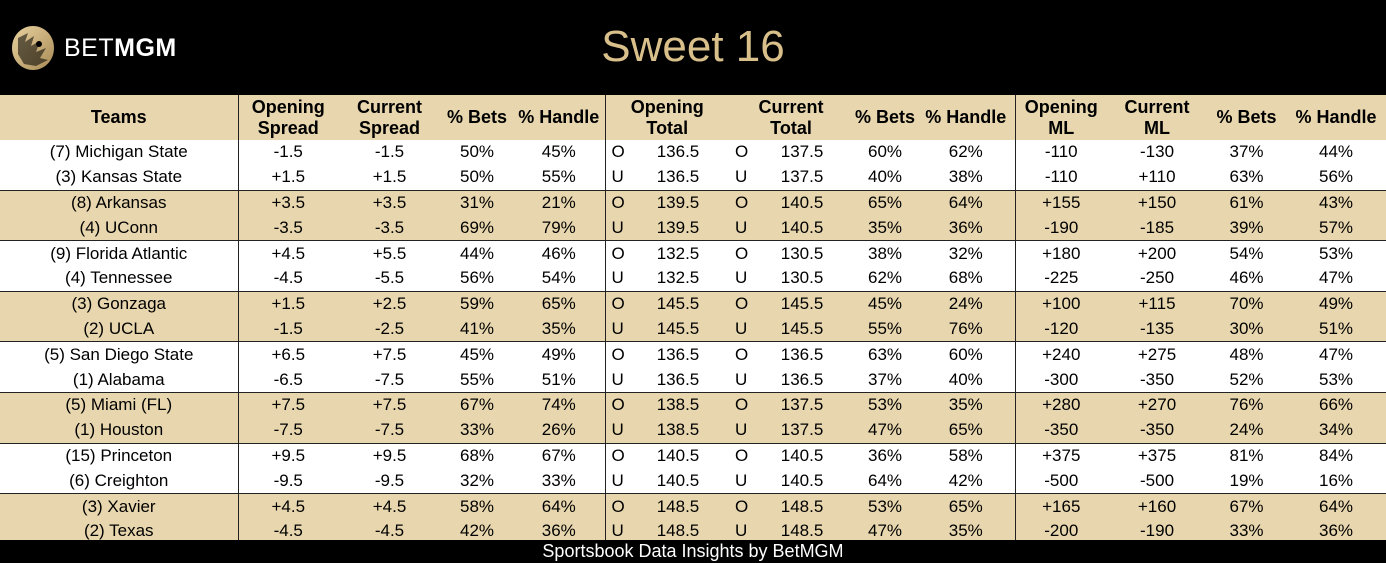 Image resolution: width=1386 pixels, height=563 pixels. What do you see at coordinates (1247, 354) in the screenshot?
I see `ml-bets-cell: 48%` at bounding box center [1247, 354].